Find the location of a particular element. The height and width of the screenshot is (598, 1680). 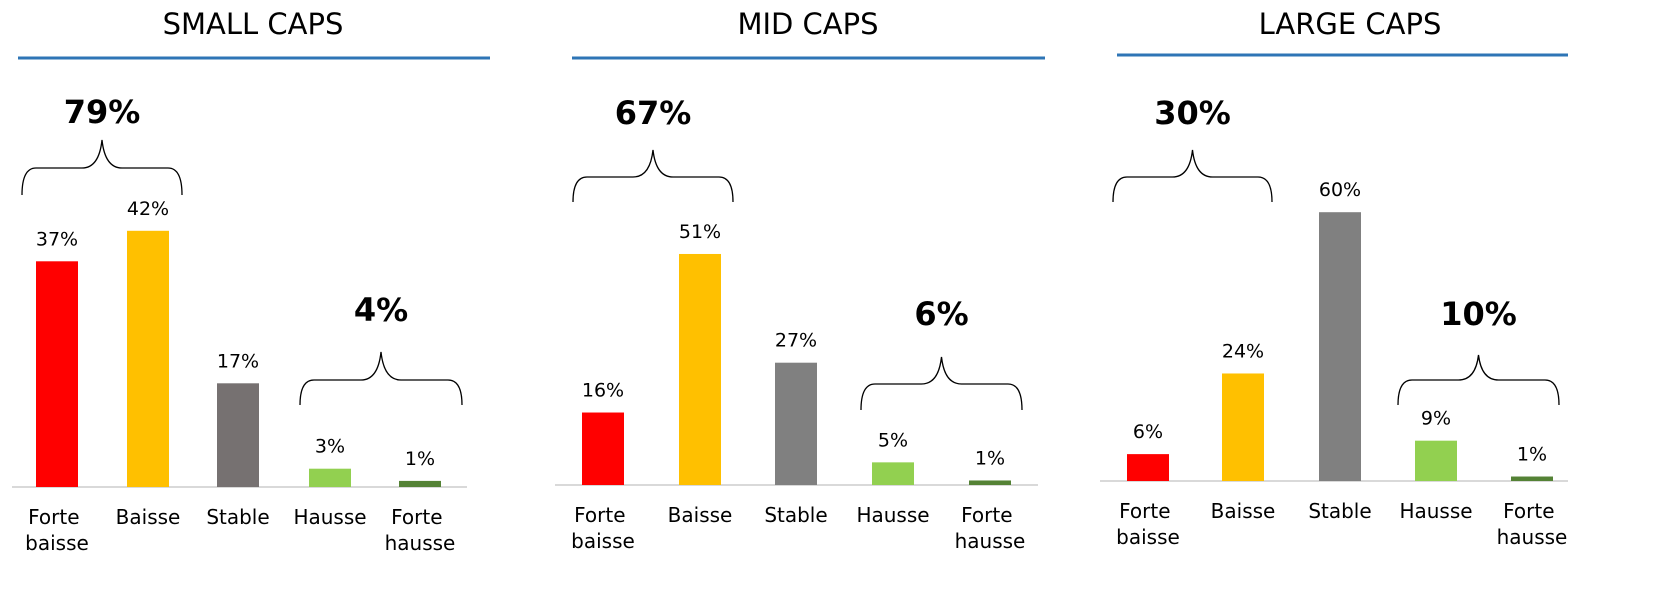

value-label: 27% is located at coordinates (796, 341).